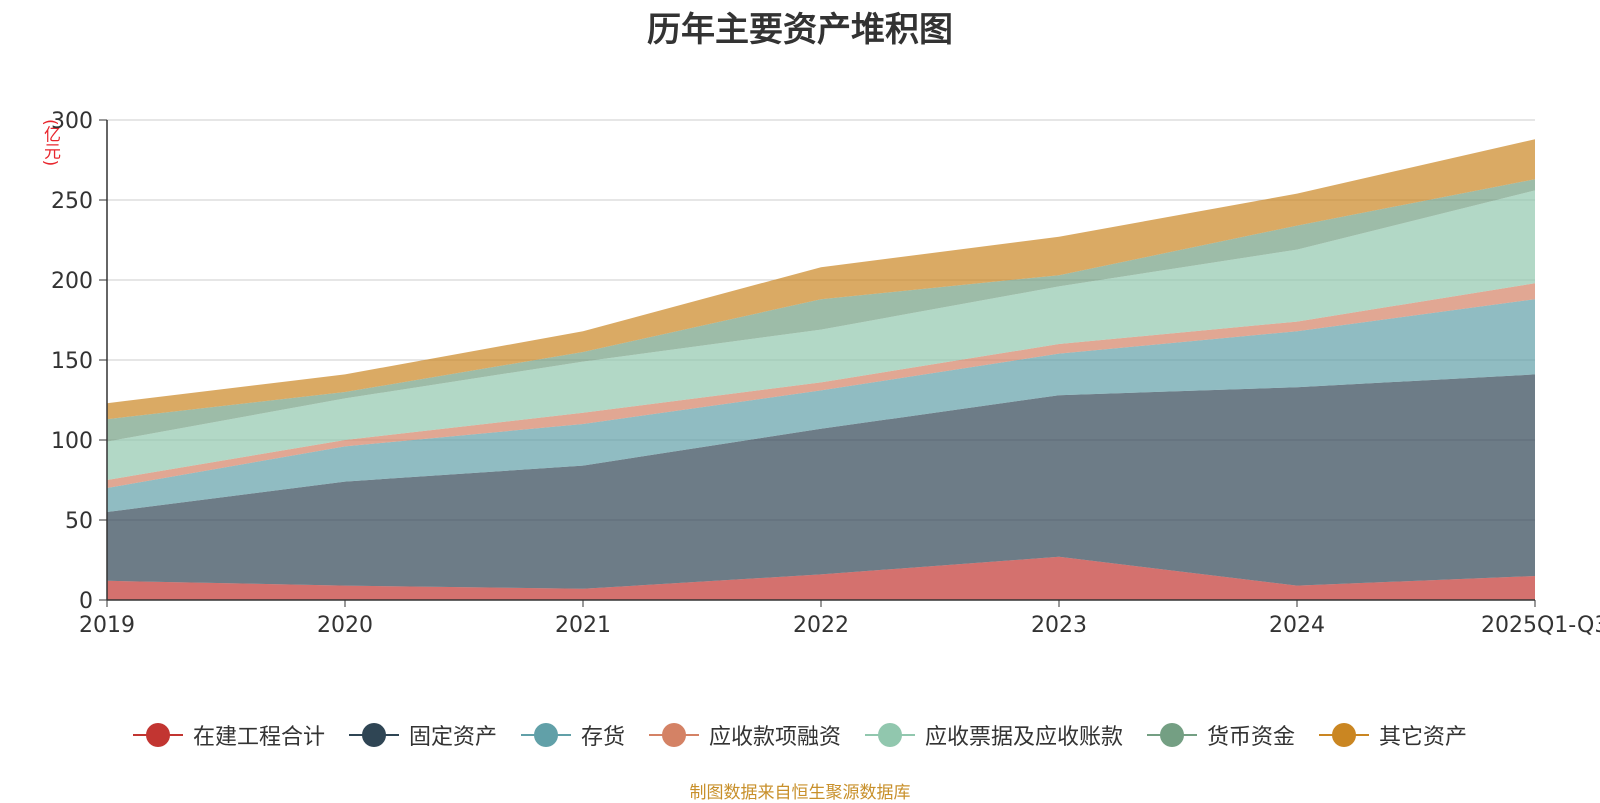 This screenshot has height=803, width=1600. I want to click on x-tick-label: 2023, so click(1059, 625).